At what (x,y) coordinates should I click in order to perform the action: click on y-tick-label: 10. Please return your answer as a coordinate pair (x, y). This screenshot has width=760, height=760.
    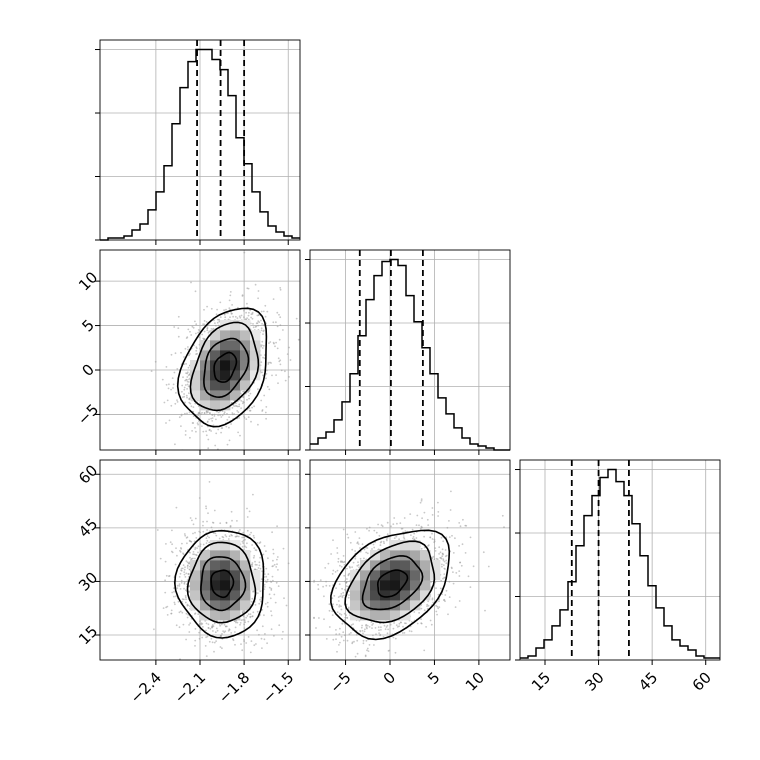
    Looking at the image, I should click on (88, 281).